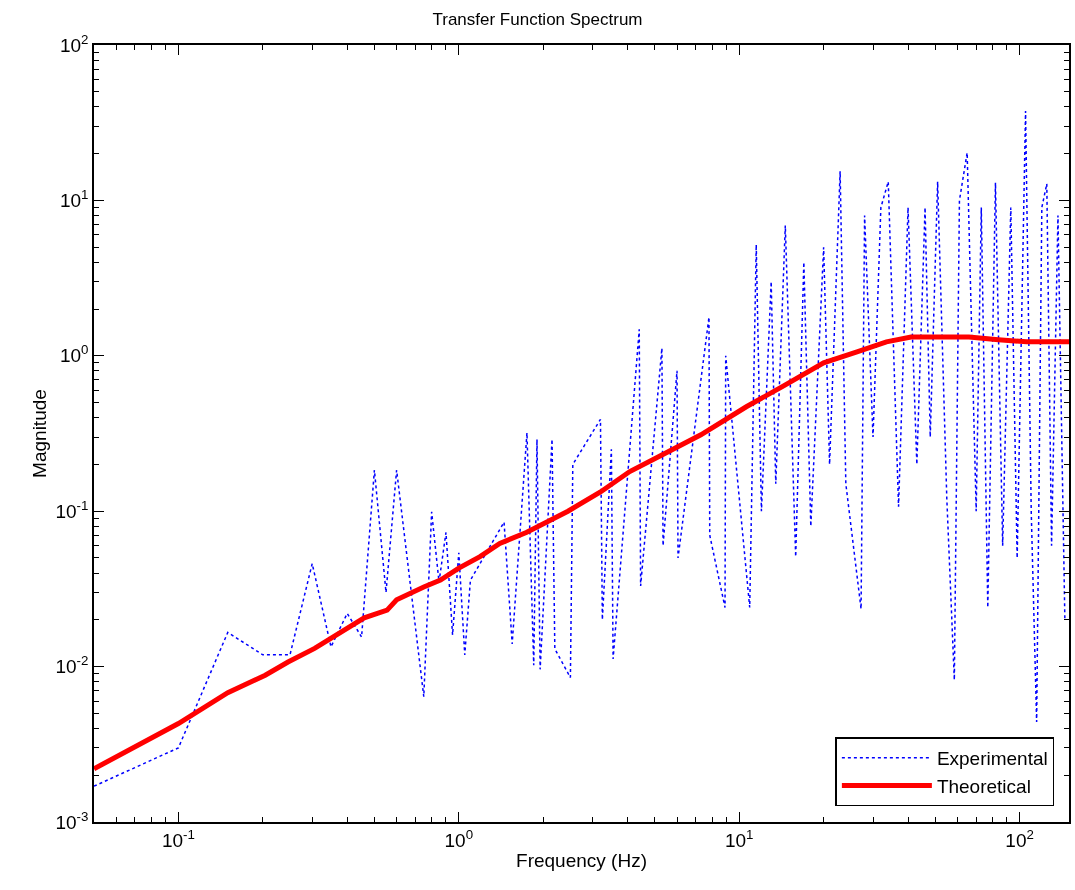 This screenshot has height=890, width=1075. Describe the element at coordinates (739, 838) in the screenshot. I see `x-tick-label: 10$^{1}$` at that location.